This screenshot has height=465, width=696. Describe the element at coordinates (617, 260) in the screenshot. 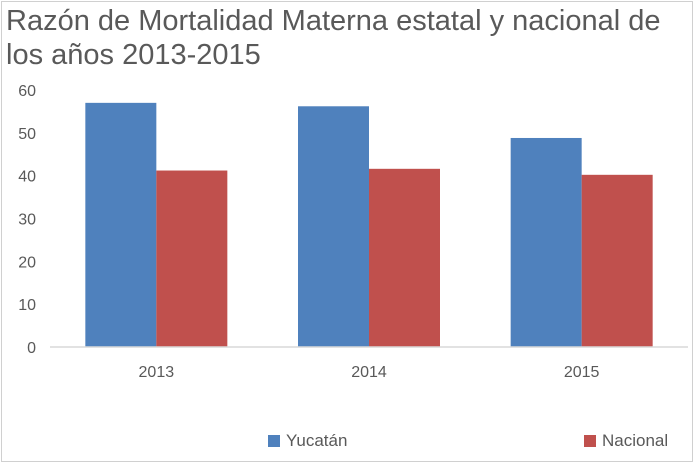

I see `bar-nacional-2015` at that location.